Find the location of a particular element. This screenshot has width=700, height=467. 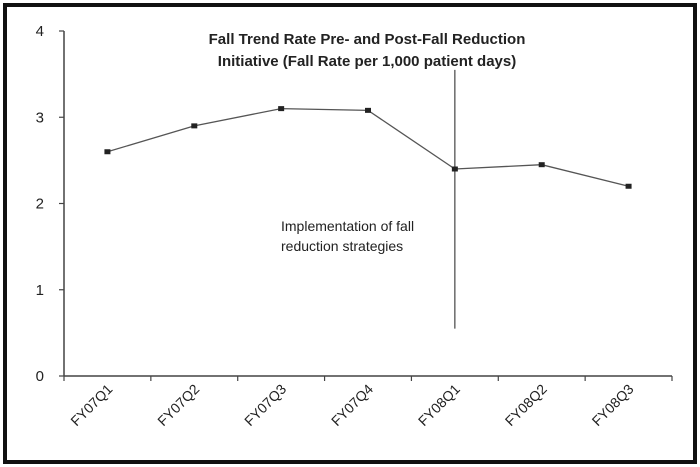

series-fall-rate is located at coordinates (368, 147).